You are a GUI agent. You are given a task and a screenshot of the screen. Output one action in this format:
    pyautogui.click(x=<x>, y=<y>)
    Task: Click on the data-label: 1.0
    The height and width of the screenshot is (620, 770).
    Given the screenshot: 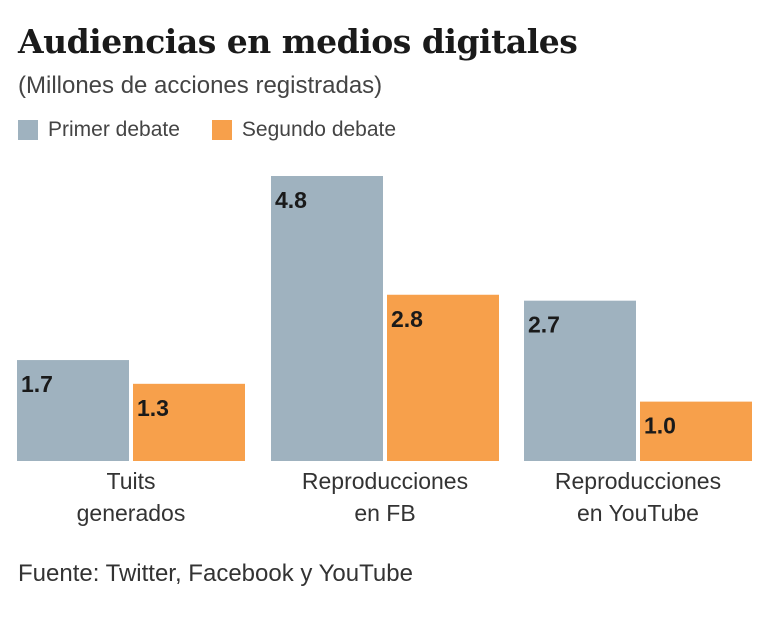 What is the action you would take?
    pyautogui.click(x=660, y=426)
    